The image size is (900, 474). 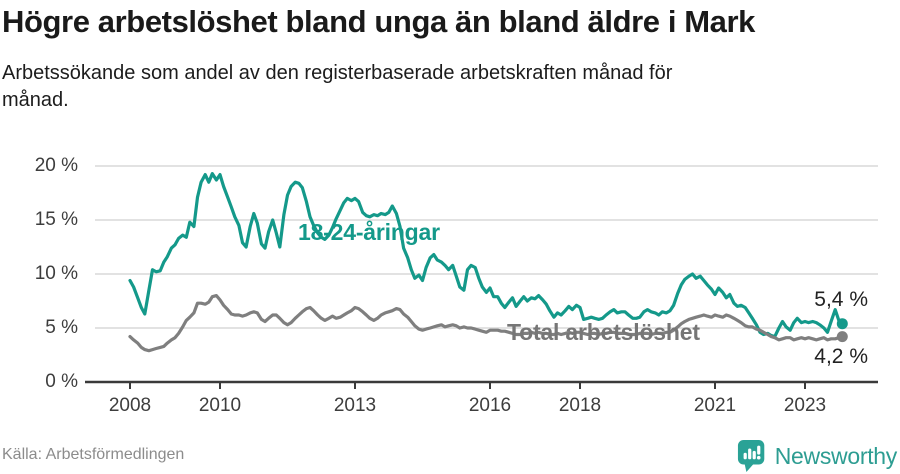 What do you see at coordinates (130, 405) in the screenshot?
I see `x-tick-label: 2008` at bounding box center [130, 405].